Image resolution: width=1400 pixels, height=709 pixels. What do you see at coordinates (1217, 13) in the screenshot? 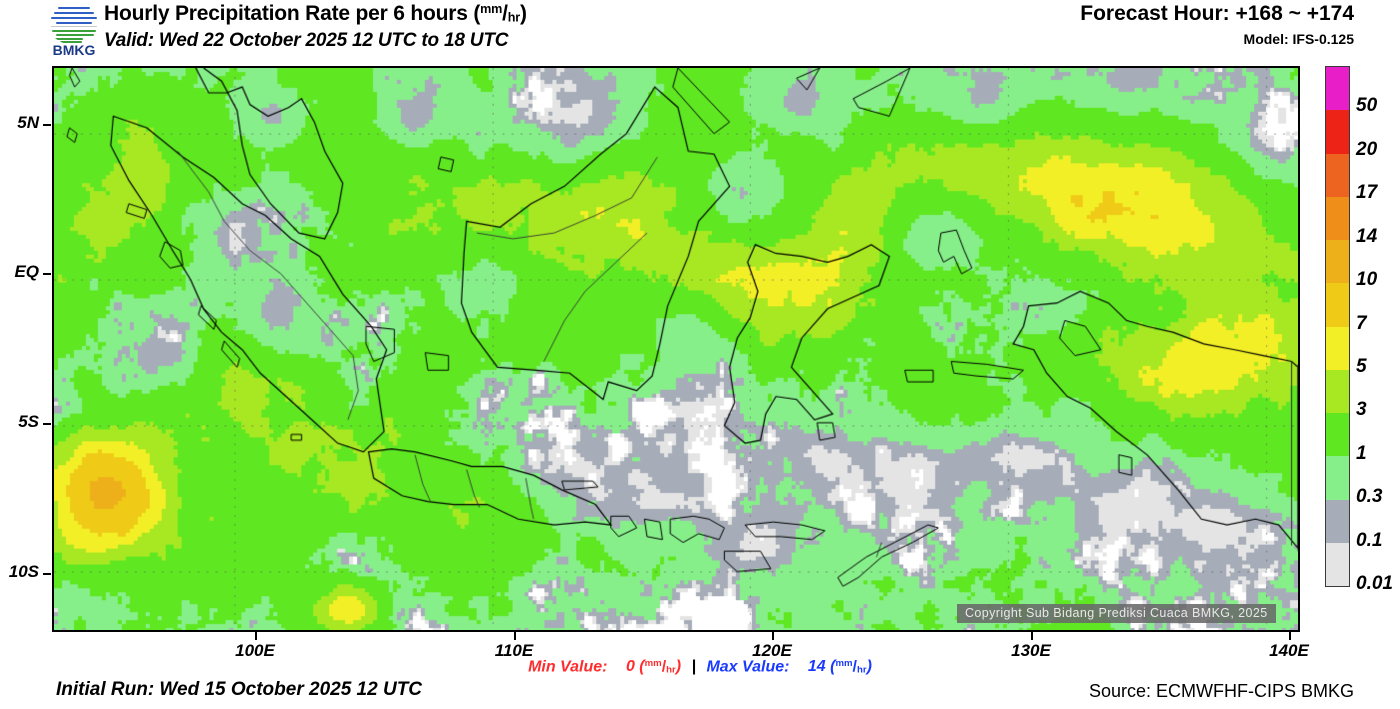
I see `forecast-hour-label: Forecast Hour: +168 ~ +174` at bounding box center [1217, 13].